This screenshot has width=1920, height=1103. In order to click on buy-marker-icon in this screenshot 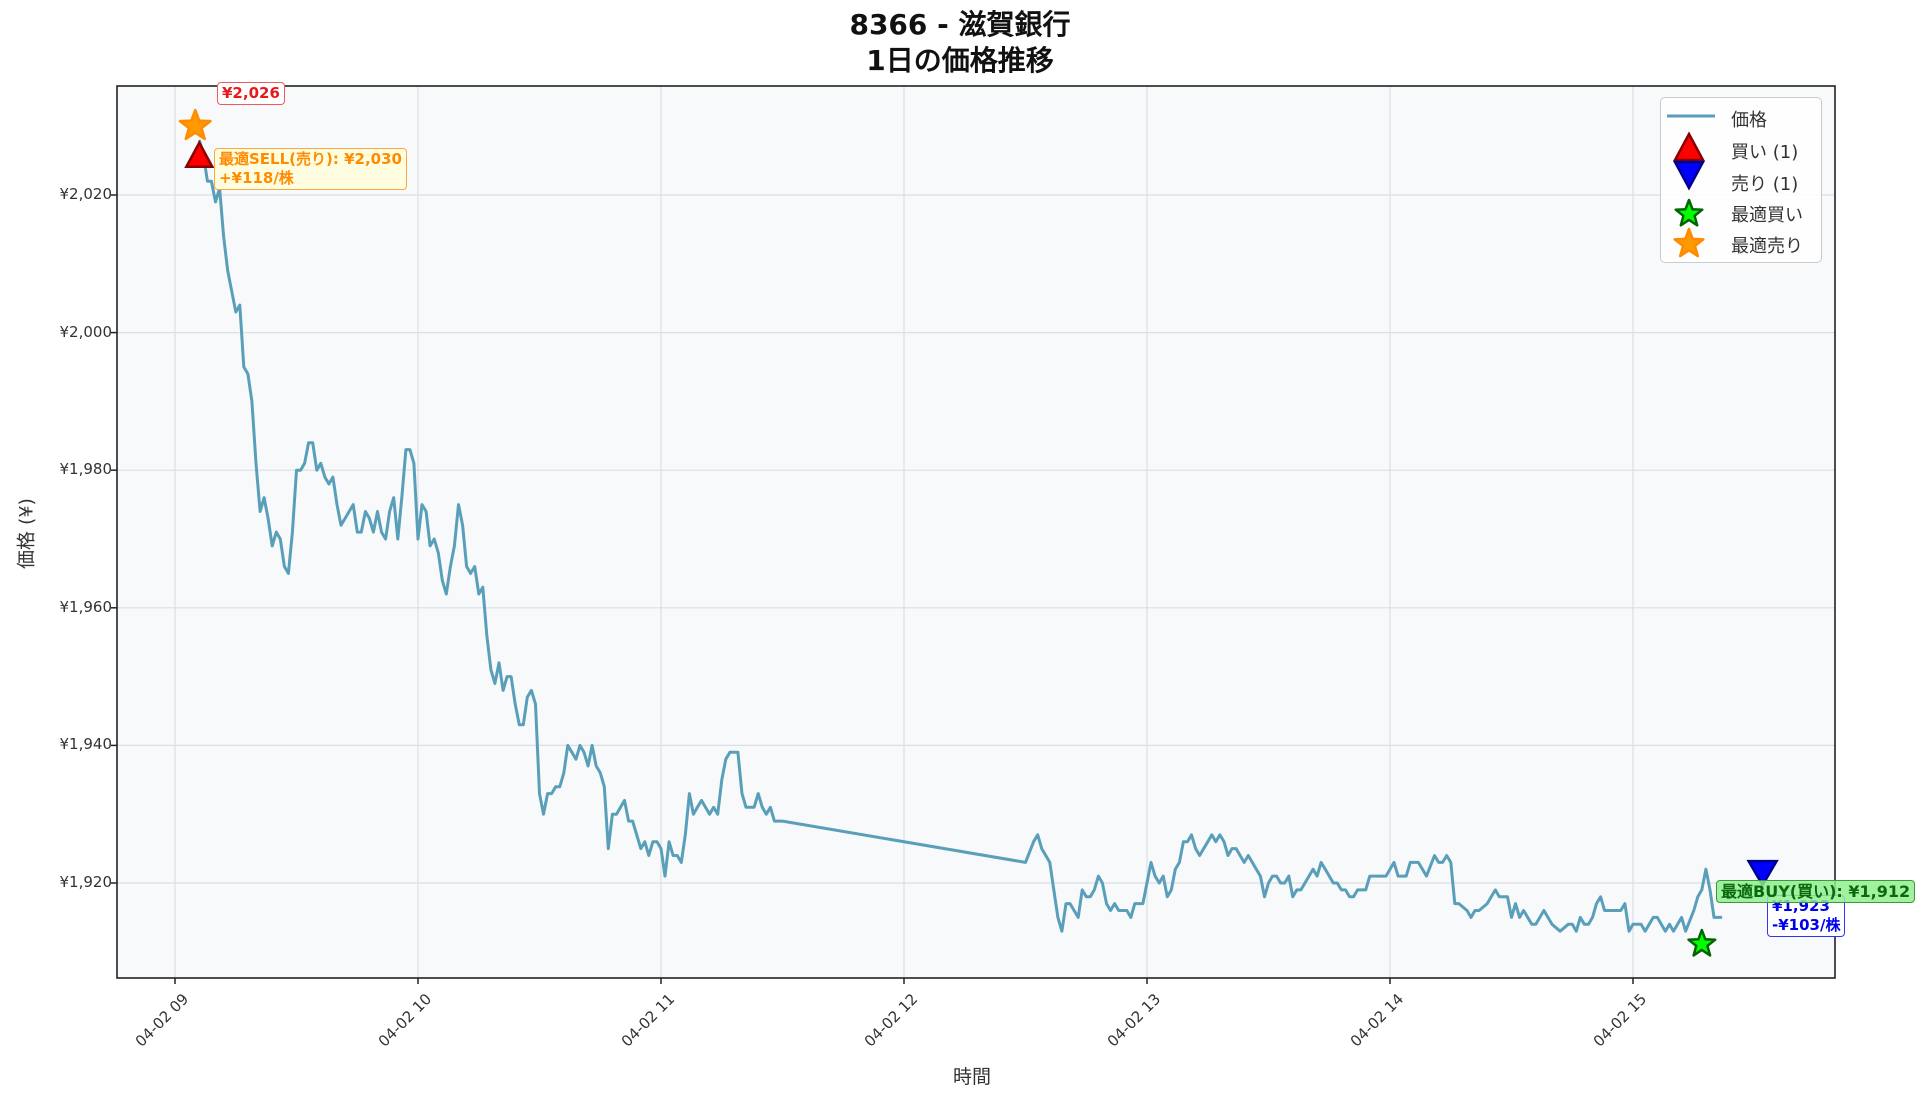, I will do `click(199, 154)`.